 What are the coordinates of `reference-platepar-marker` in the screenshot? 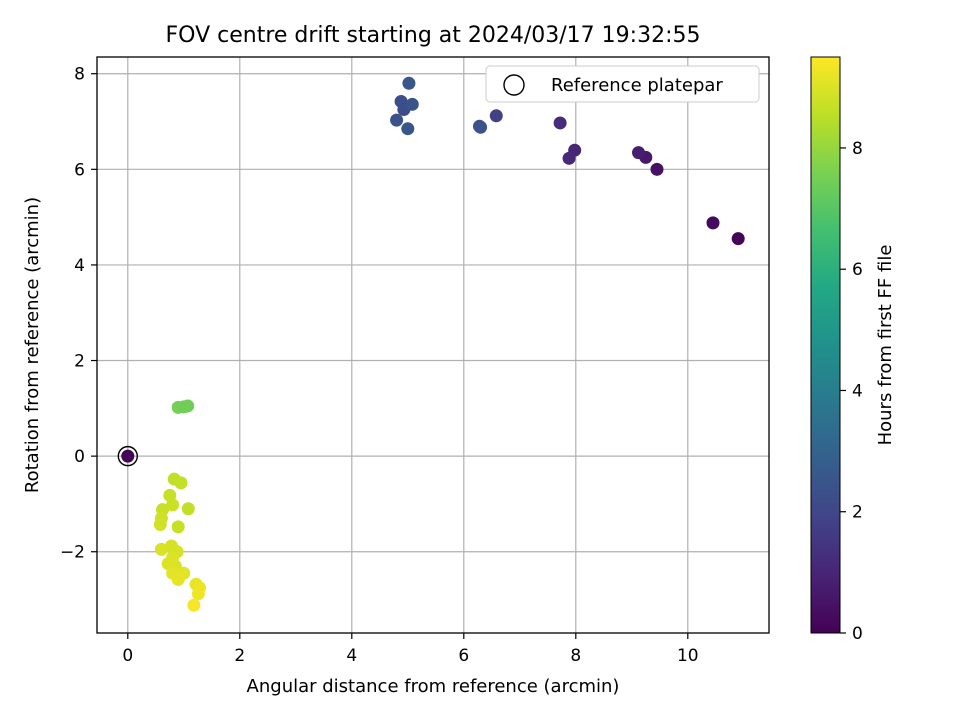 It's located at (128, 456).